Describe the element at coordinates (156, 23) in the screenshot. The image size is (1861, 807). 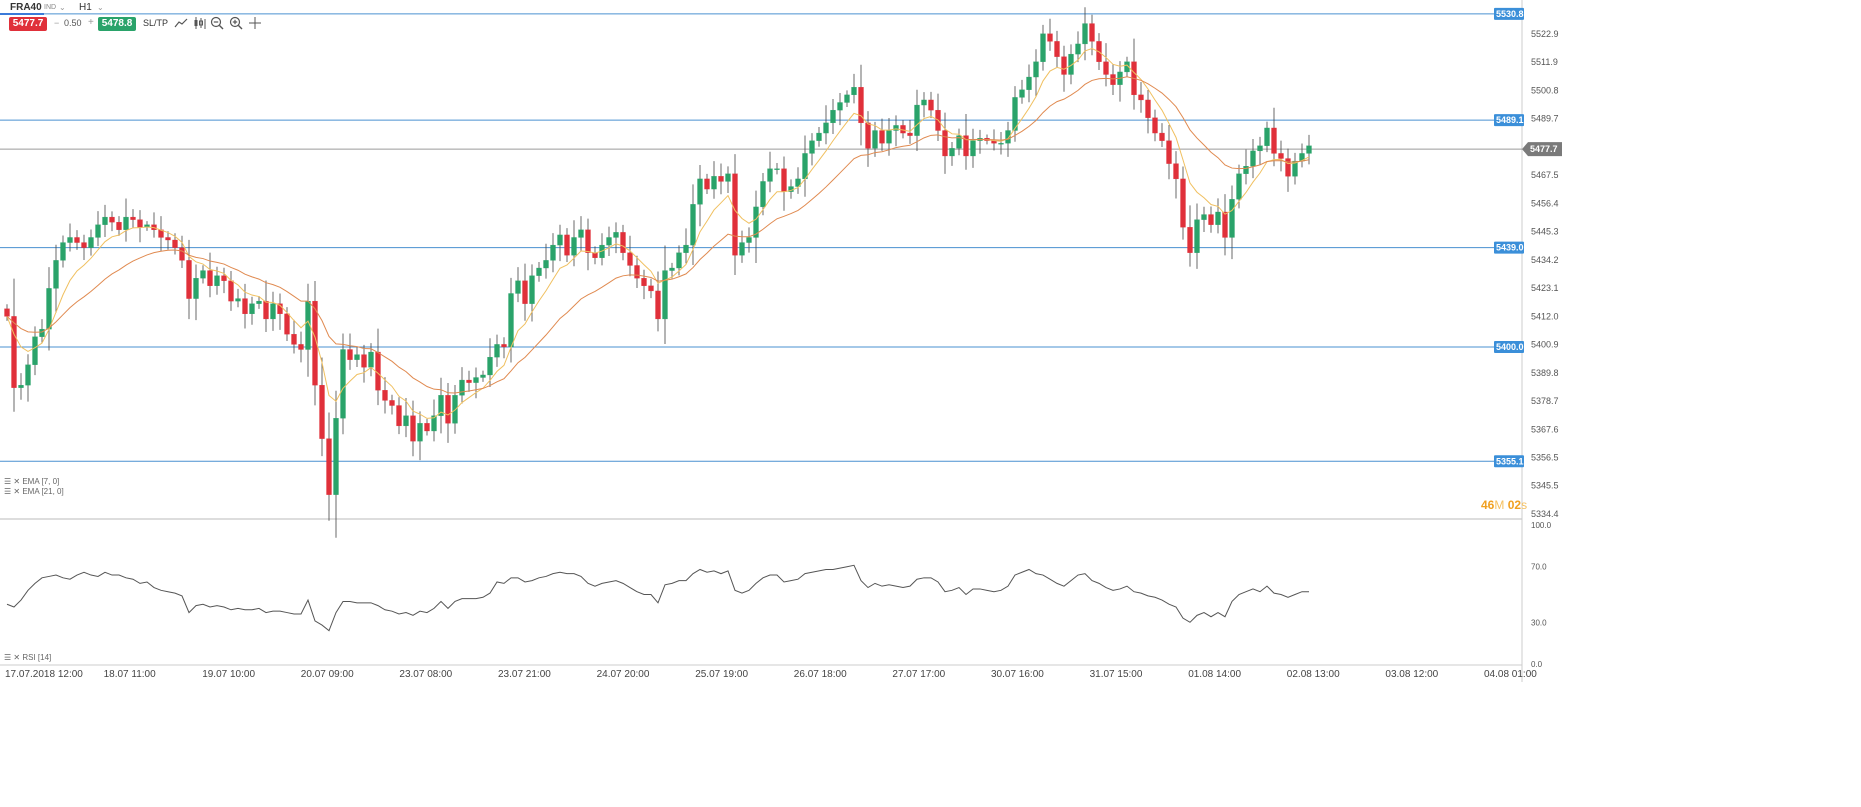
I see `sl-tp-button: SL/TP` at that location.